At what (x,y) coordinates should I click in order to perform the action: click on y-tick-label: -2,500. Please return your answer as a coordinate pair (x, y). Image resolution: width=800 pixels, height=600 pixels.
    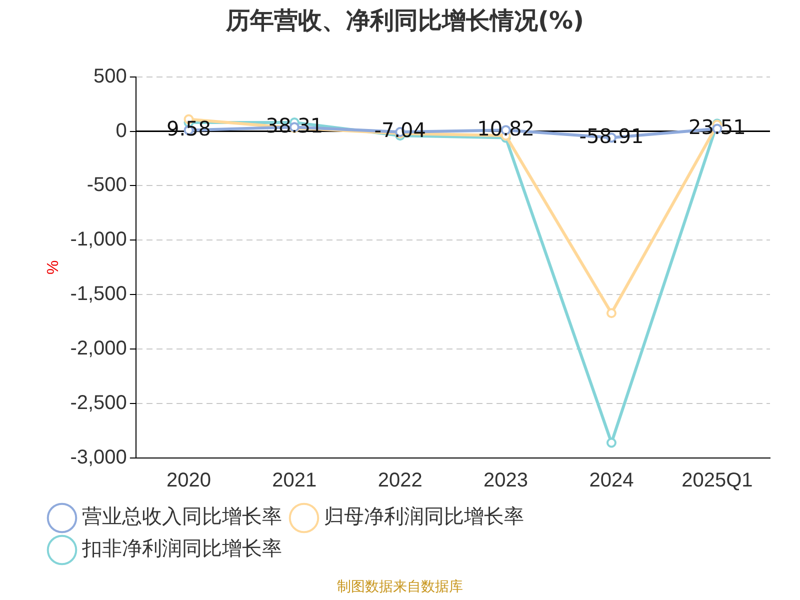
    Looking at the image, I should click on (98, 403).